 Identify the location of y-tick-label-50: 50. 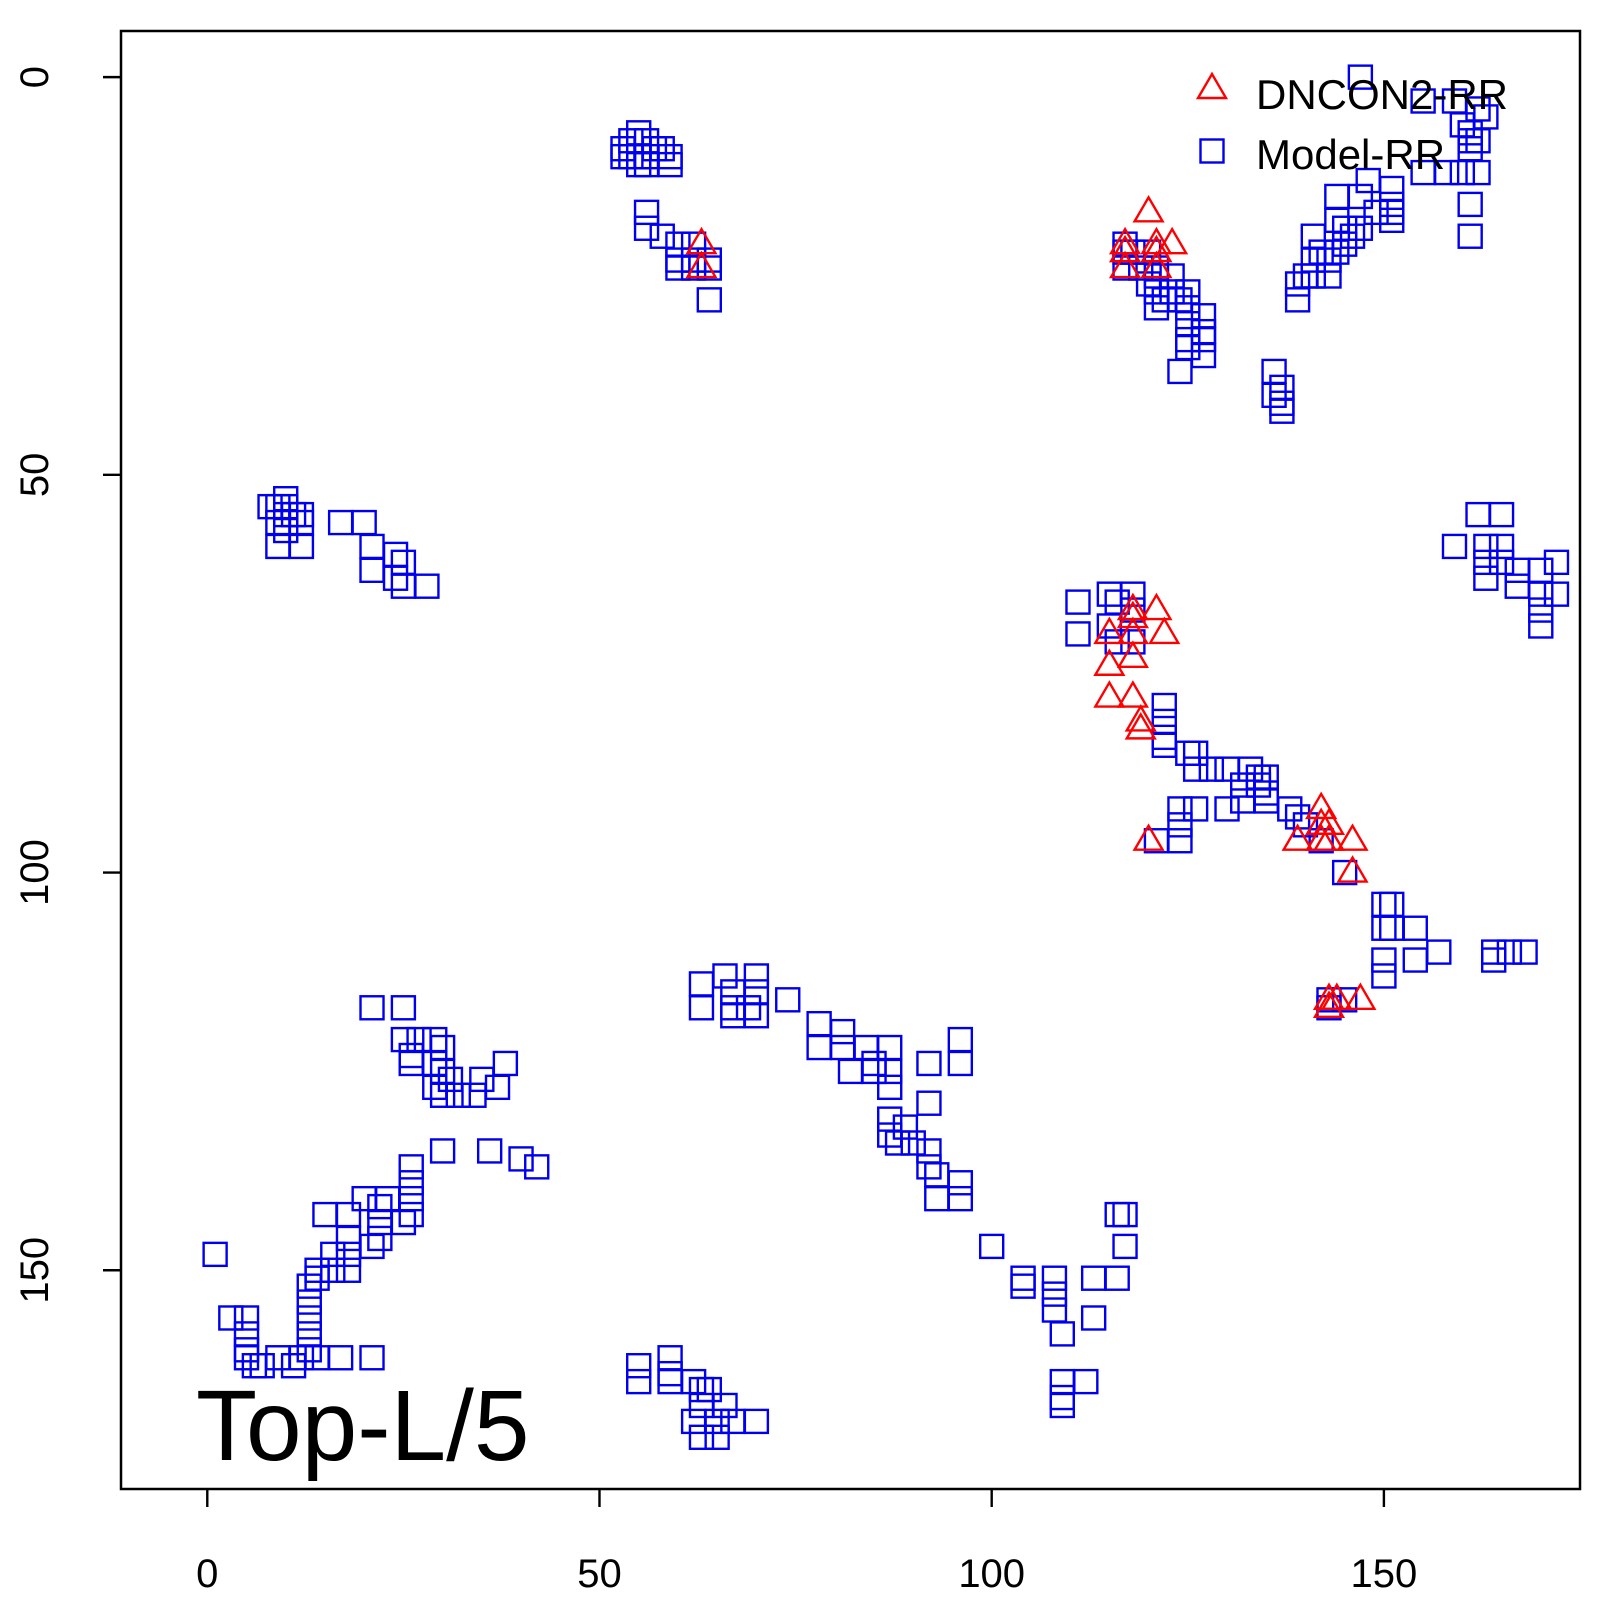
(35, 475).